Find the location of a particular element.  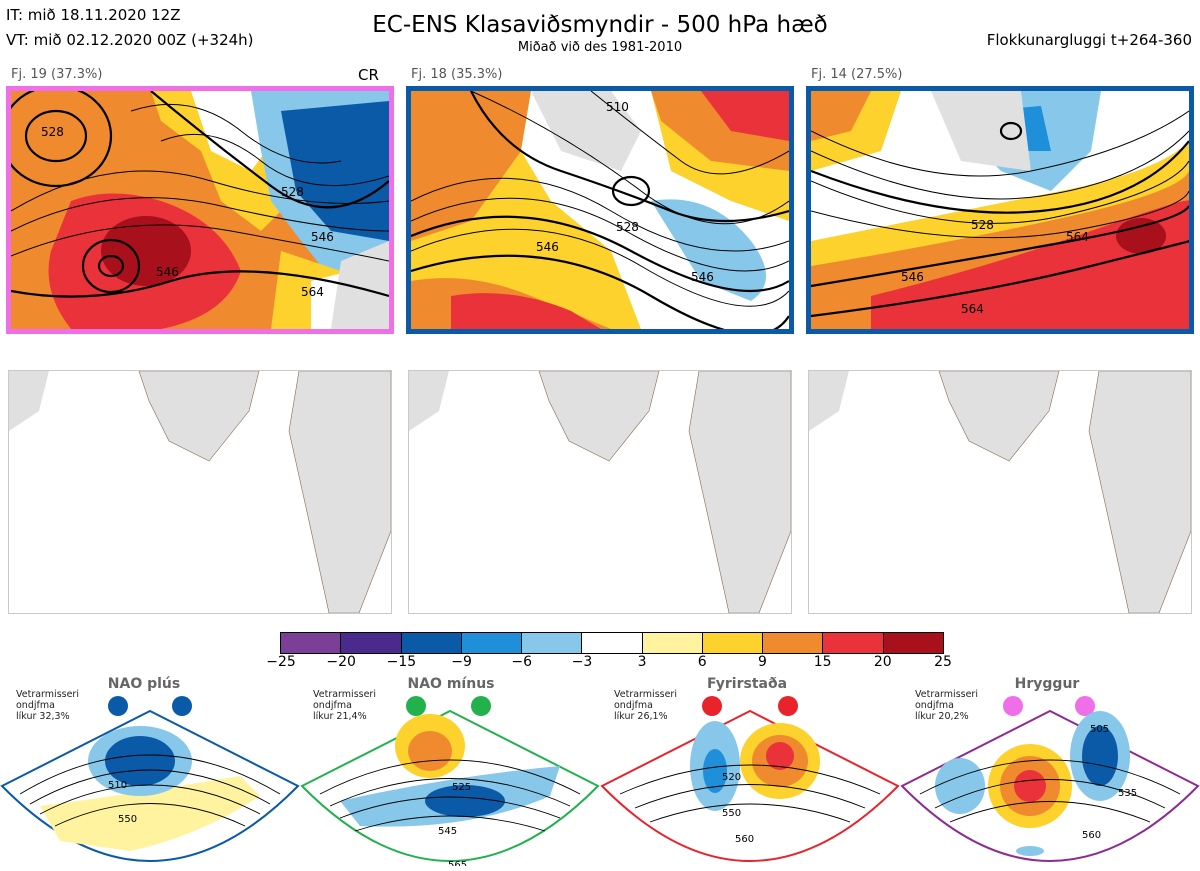

cluster-map-2-graphic: 528 510 546 546 is located at coordinates (600, 210).